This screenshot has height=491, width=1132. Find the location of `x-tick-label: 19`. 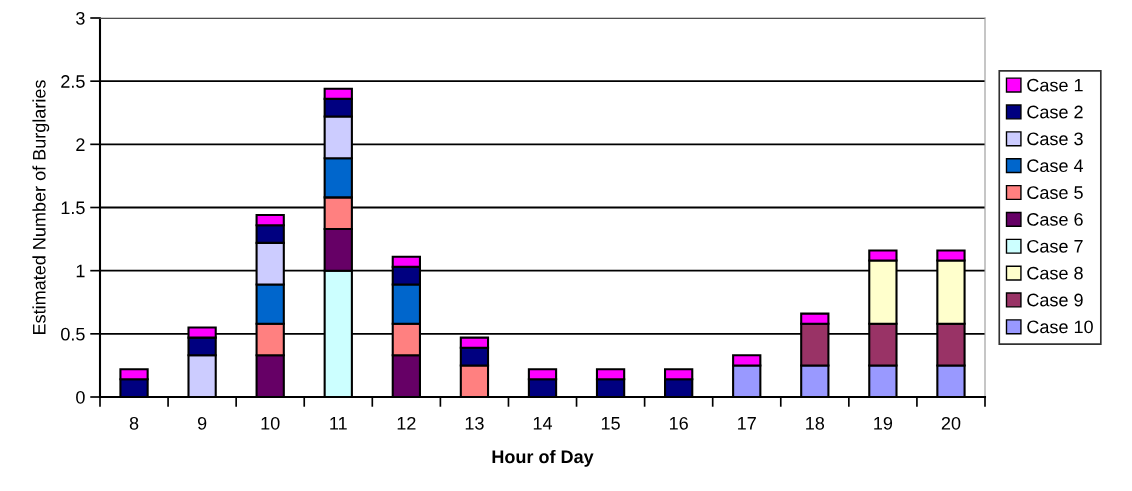

x-tick-label: 19 is located at coordinates (883, 423).